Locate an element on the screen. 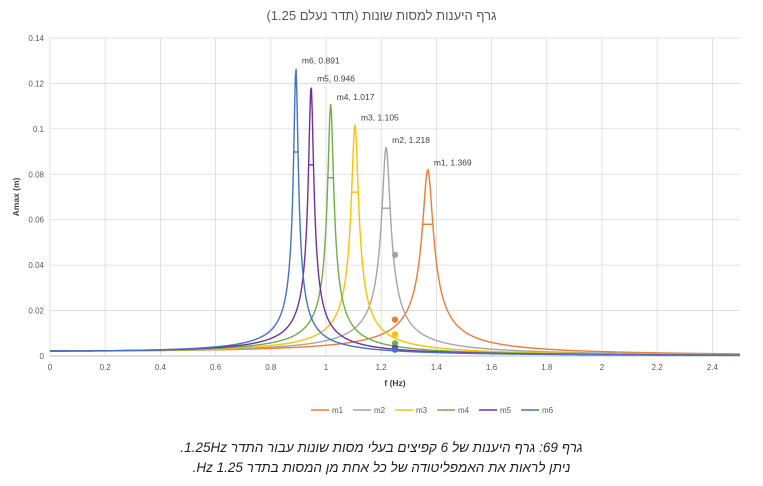 The width and height of the screenshot is (763, 486). y-tick-label: 0.08 is located at coordinates (36, 174).